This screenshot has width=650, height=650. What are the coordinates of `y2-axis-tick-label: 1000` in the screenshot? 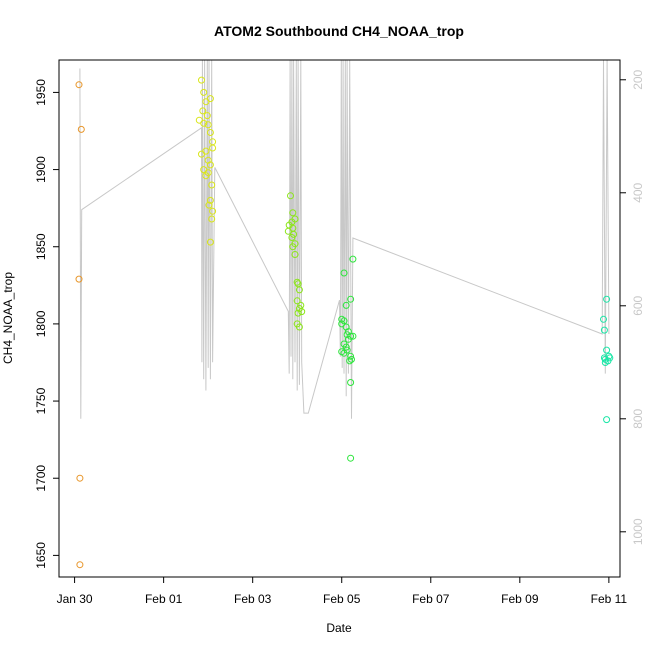 It's located at (638, 531).